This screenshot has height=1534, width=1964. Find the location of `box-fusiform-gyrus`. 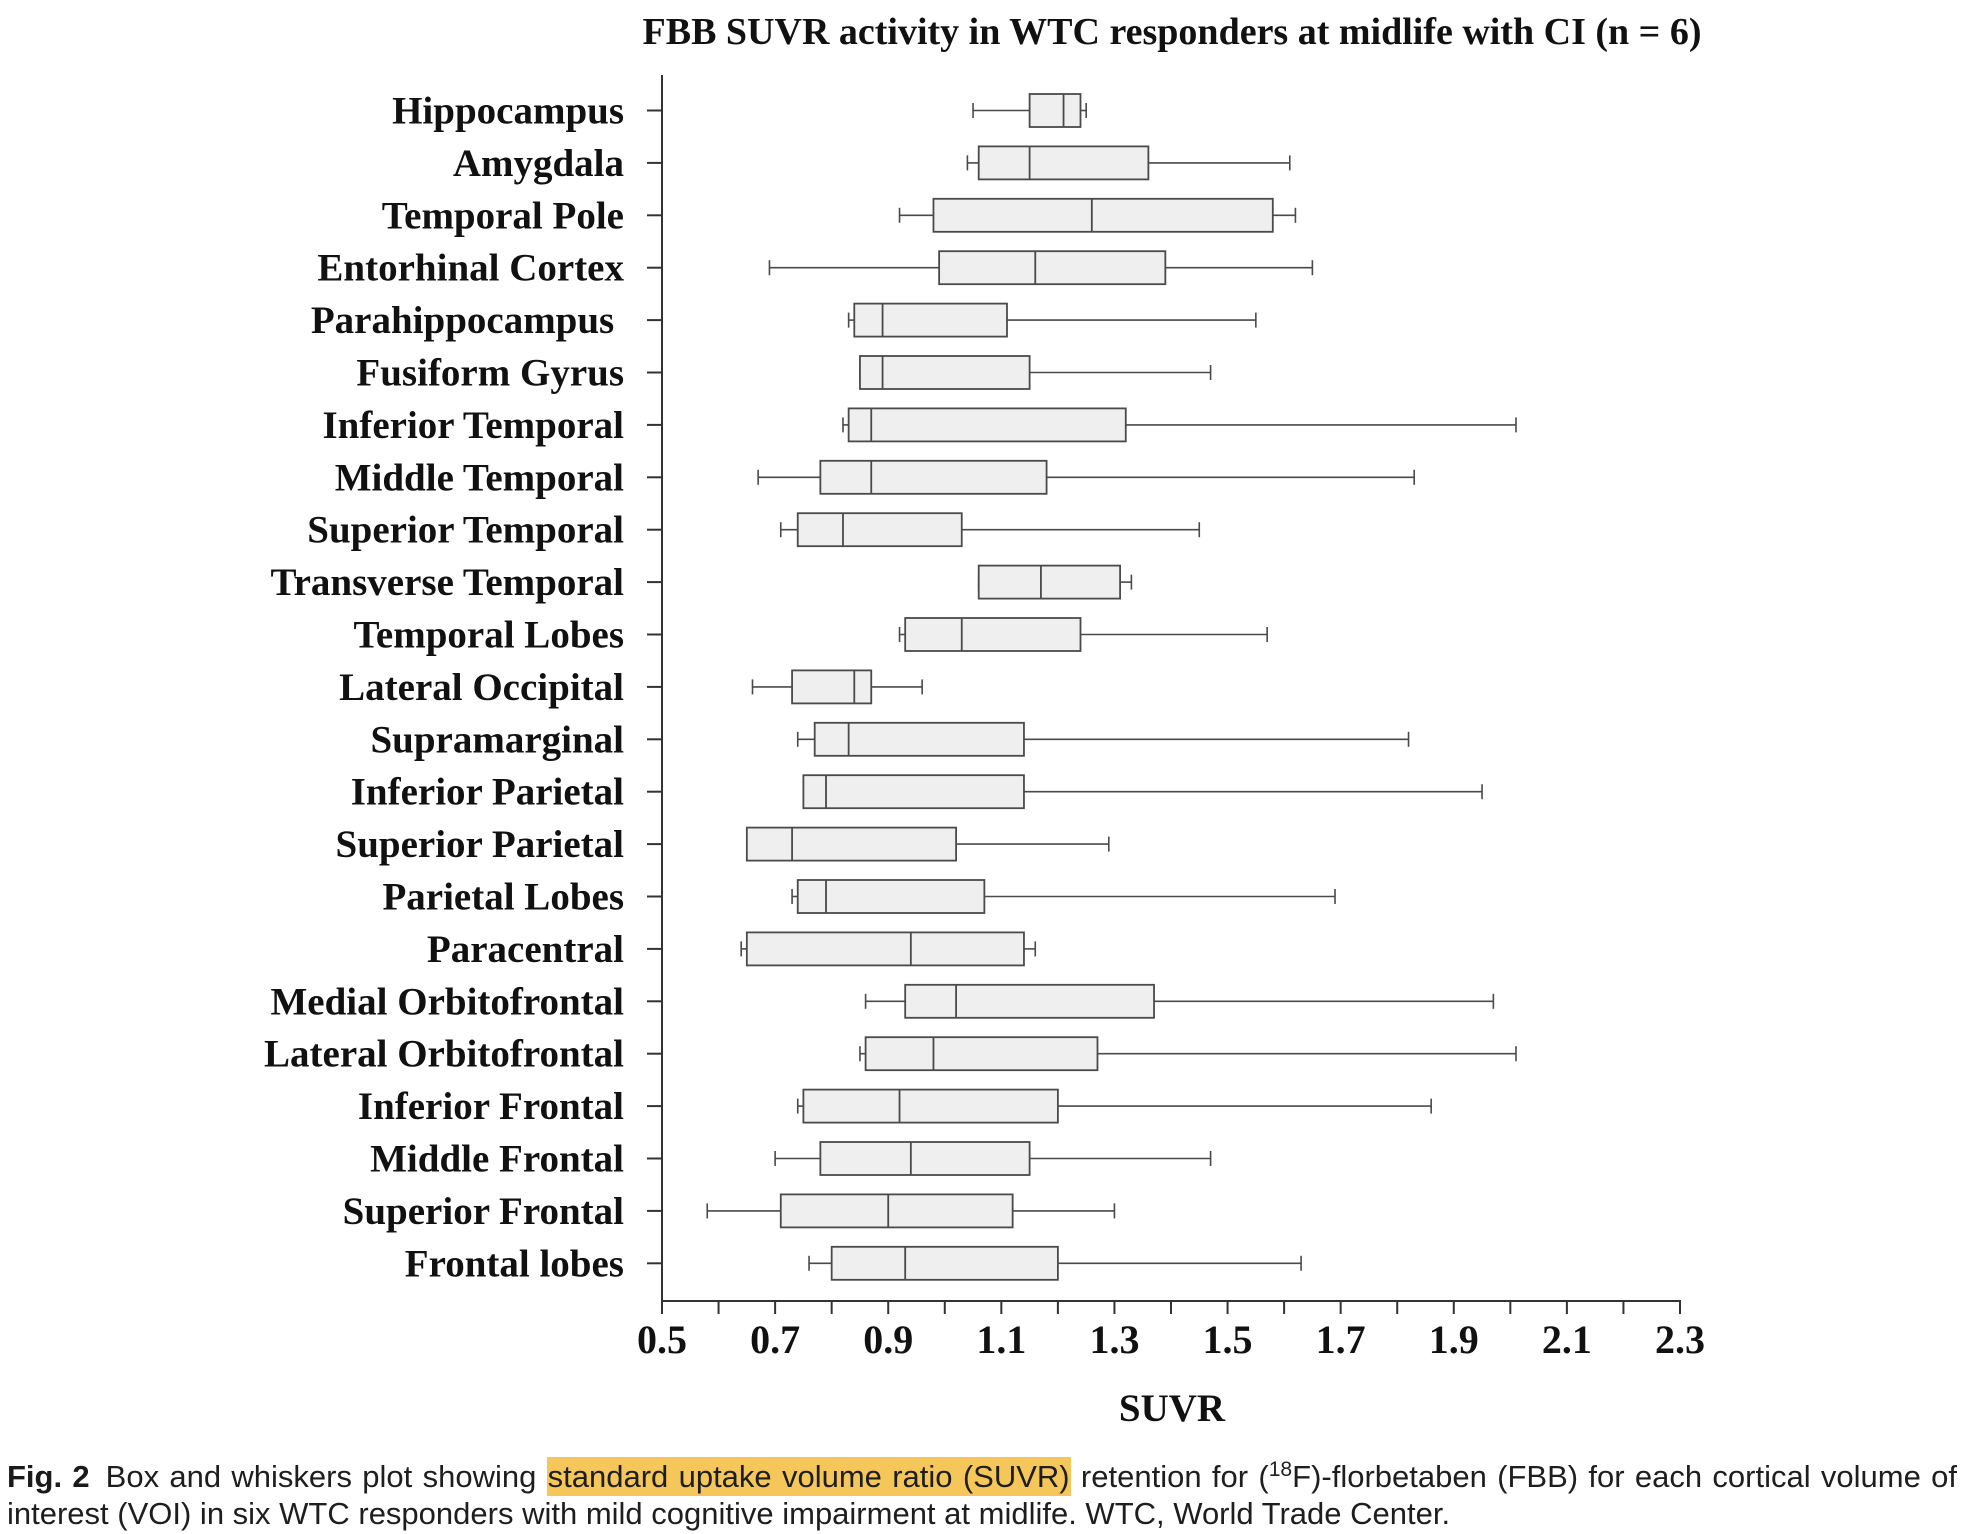

box-fusiform-gyrus is located at coordinates (945, 372).